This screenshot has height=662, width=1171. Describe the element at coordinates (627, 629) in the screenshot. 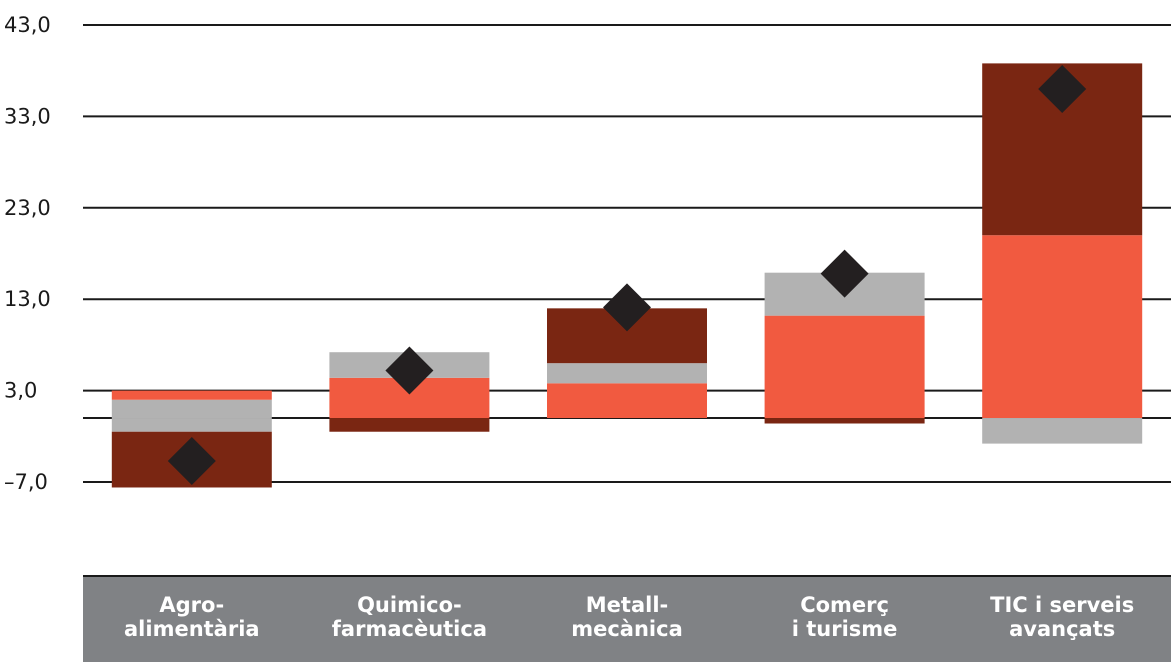

I see `category-label: mecànica` at that location.